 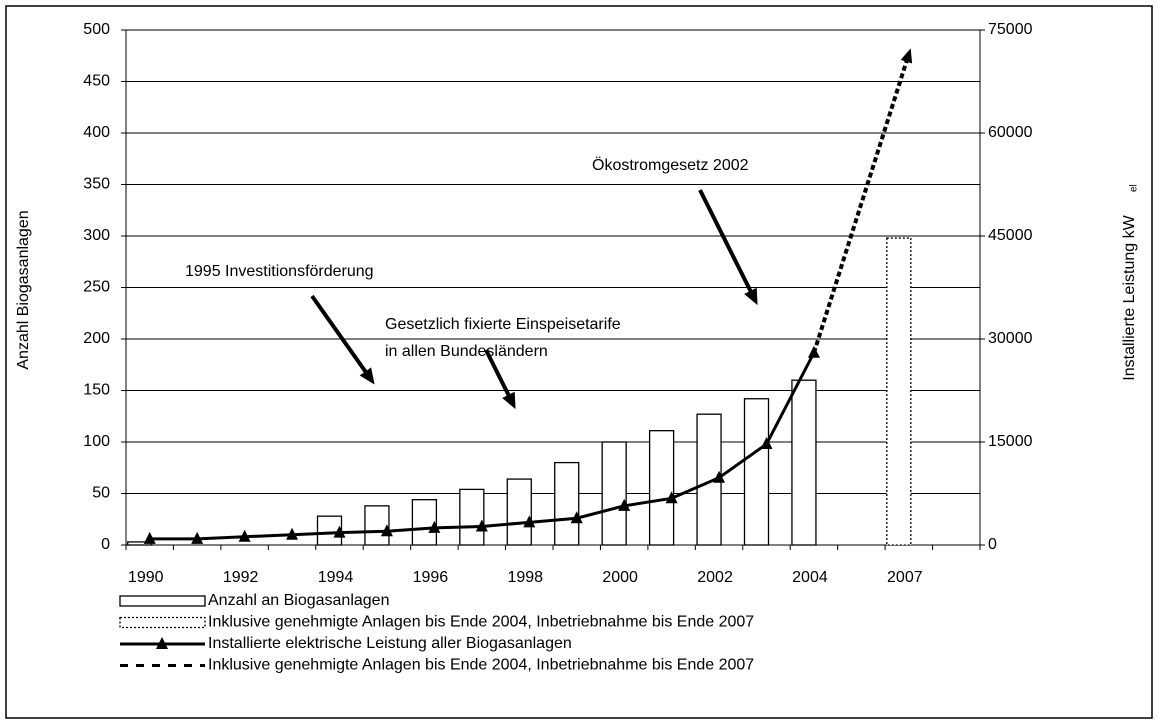 What do you see at coordinates (146, 577) in the screenshot?
I see `x-tick-label: 1990` at bounding box center [146, 577].